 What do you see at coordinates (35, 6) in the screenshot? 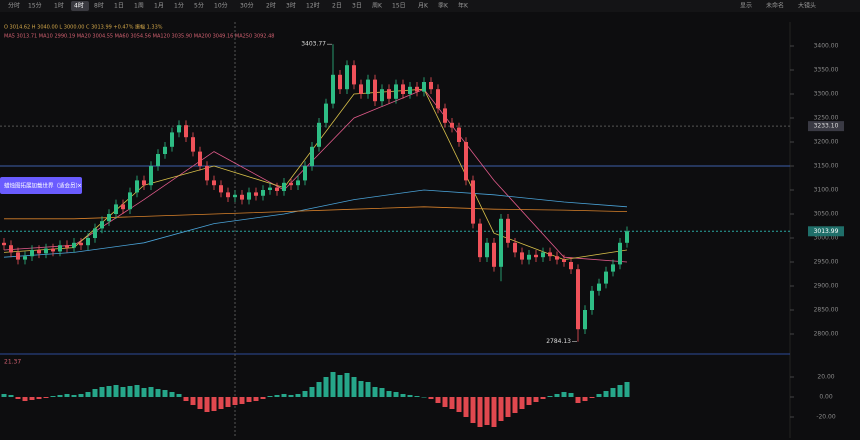
I see `toolbar-item: 15分` at bounding box center [35, 6].